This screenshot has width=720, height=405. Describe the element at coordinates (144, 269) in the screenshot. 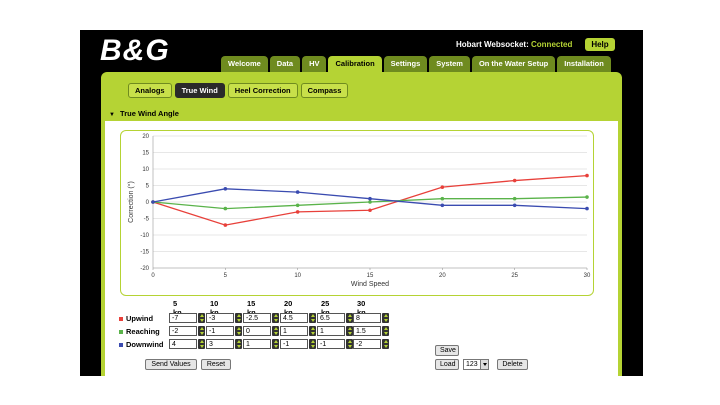

I see `y-tick-label: -20` at that location.